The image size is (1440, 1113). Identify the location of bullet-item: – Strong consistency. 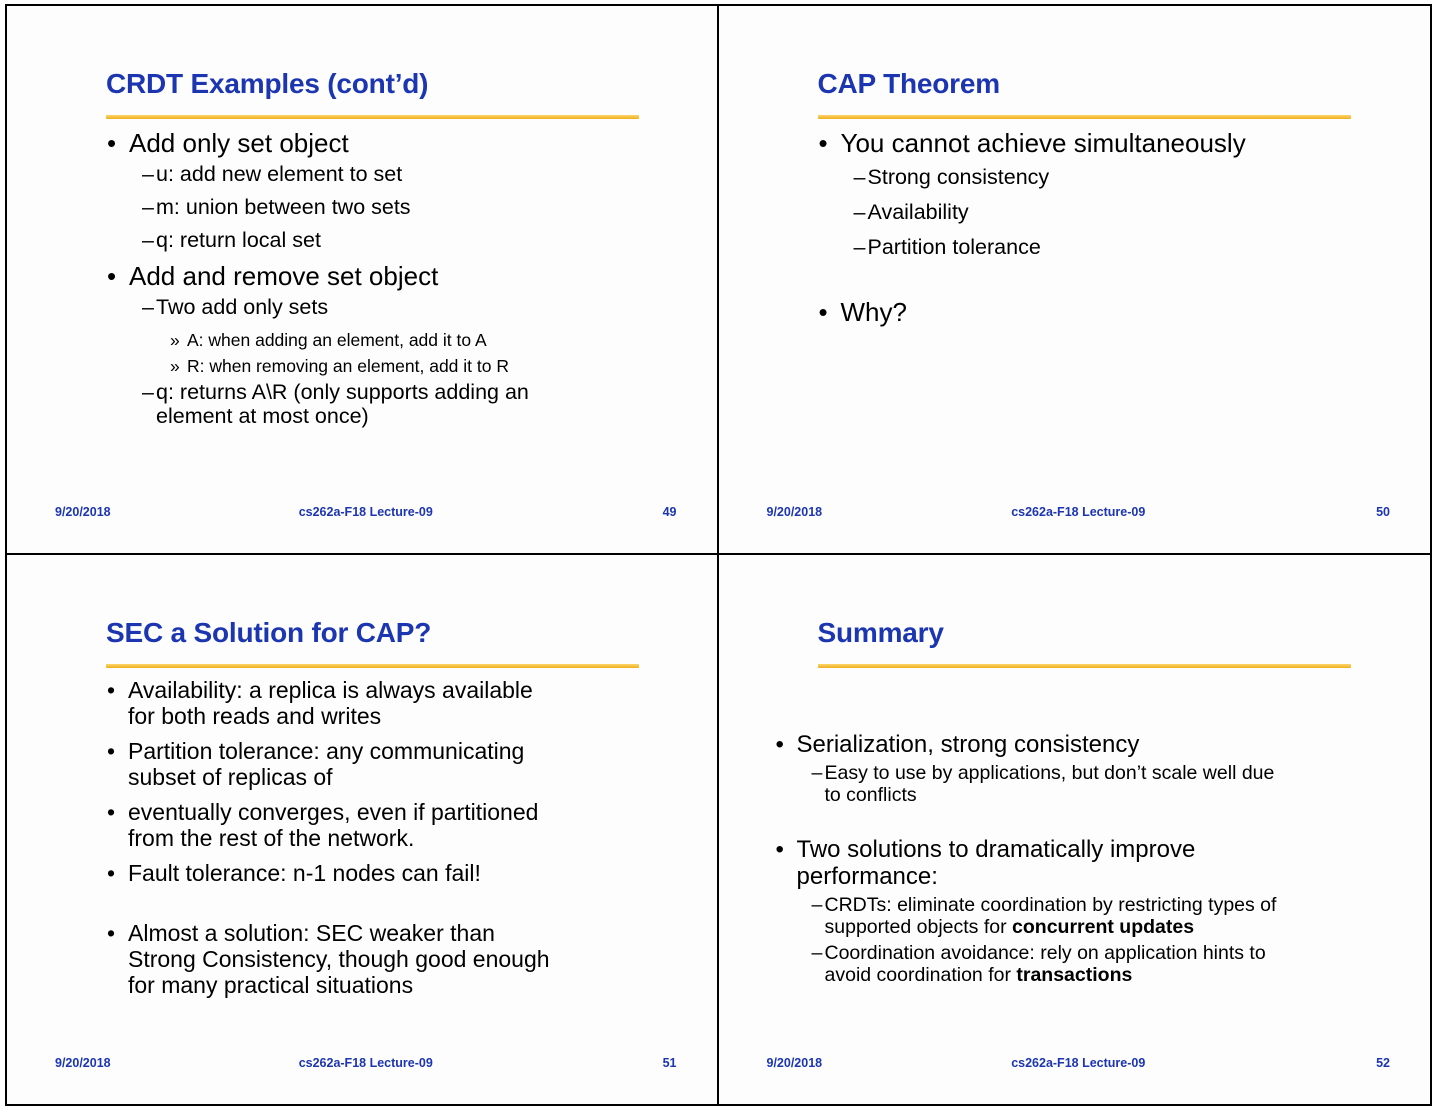
(1139, 177).